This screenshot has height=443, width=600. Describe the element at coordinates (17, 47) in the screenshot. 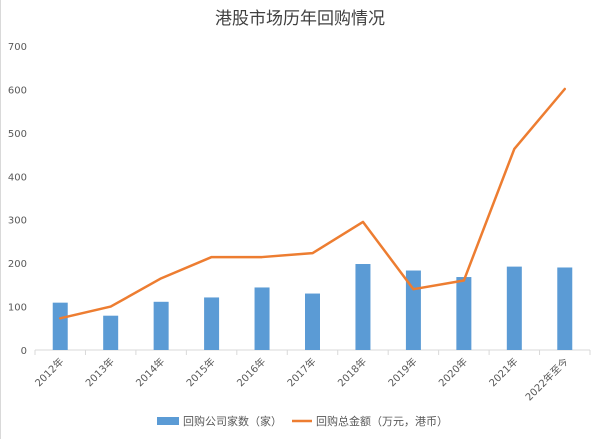

I see `y-tick-label: 700` at that location.